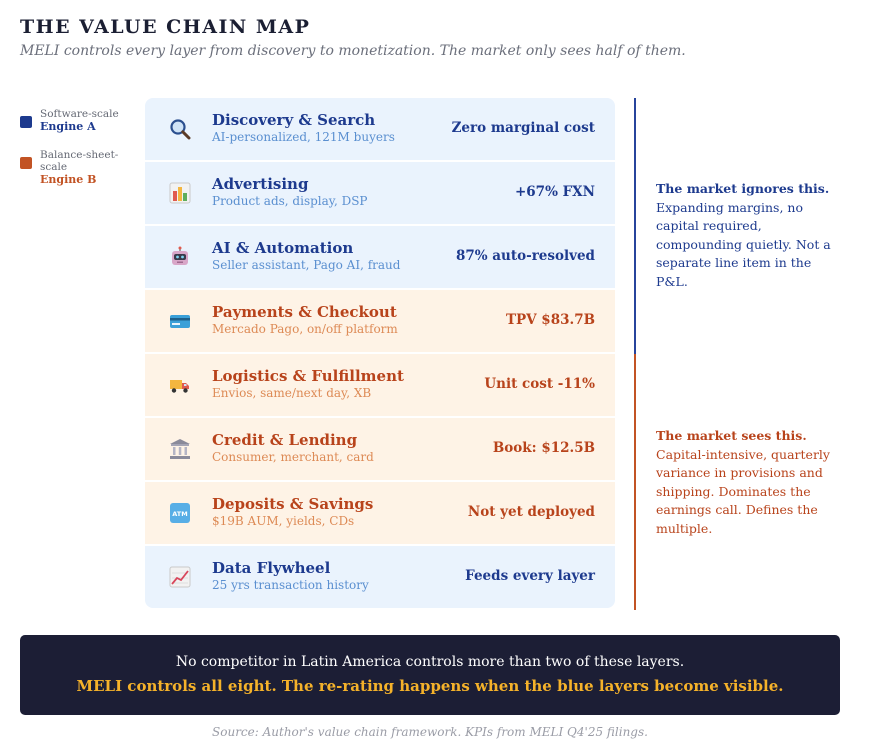 This screenshot has width=880, height=743. I want to click on layer-kpi: +67% FXN, so click(554, 192).